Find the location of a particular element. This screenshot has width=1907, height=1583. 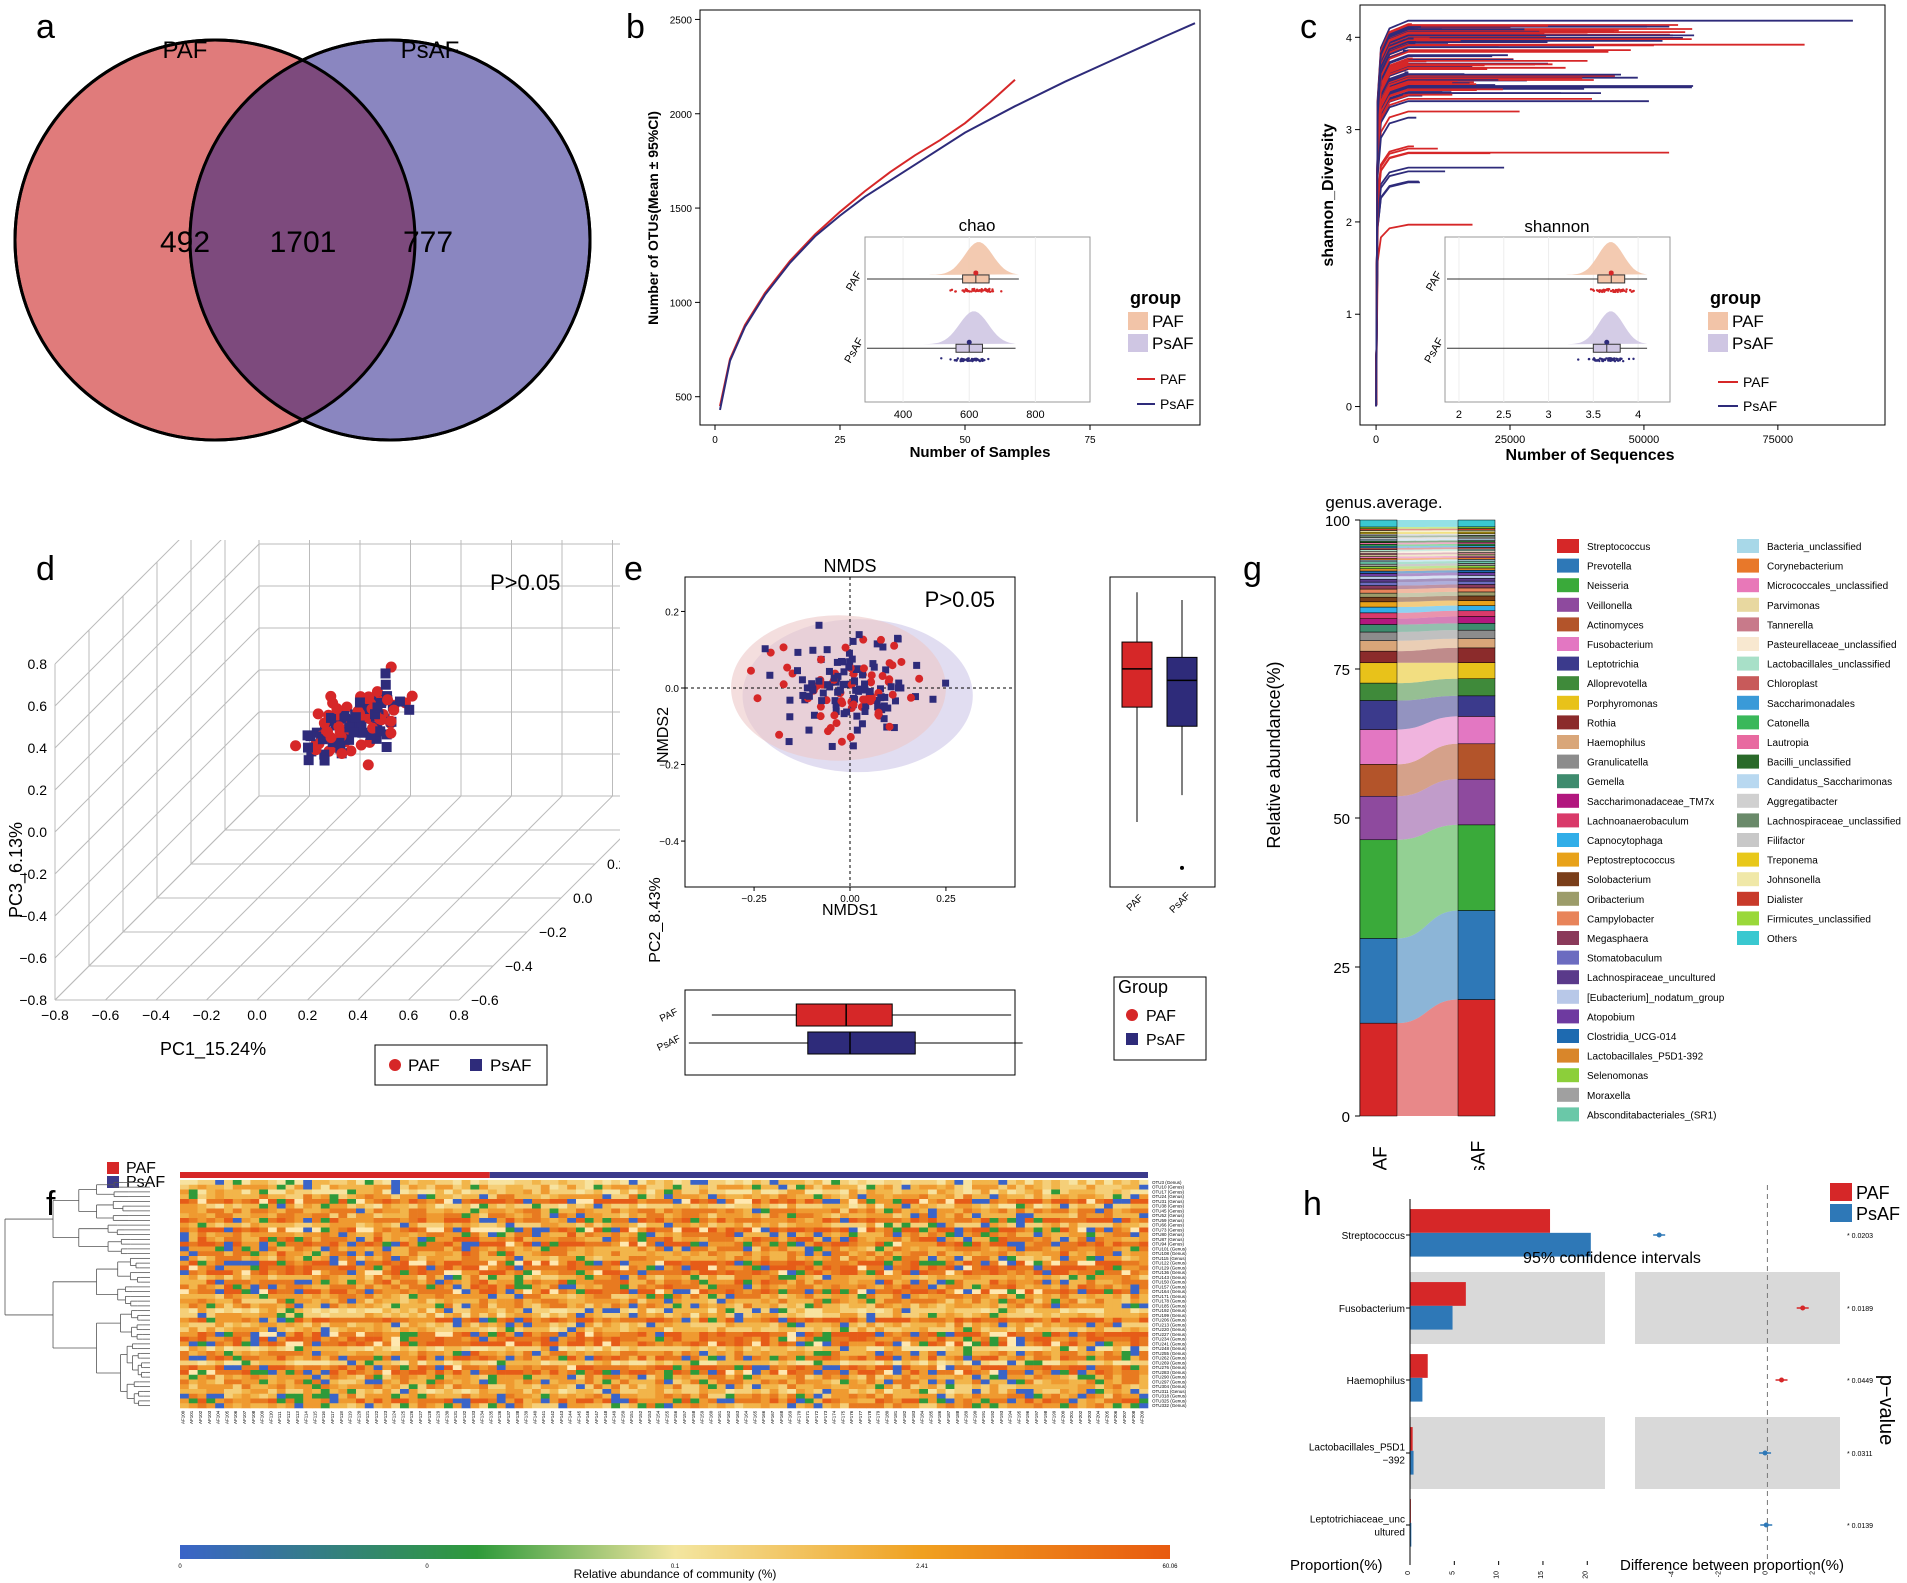

legend-label: Porphyromonas is located at coordinates (1622, 704).